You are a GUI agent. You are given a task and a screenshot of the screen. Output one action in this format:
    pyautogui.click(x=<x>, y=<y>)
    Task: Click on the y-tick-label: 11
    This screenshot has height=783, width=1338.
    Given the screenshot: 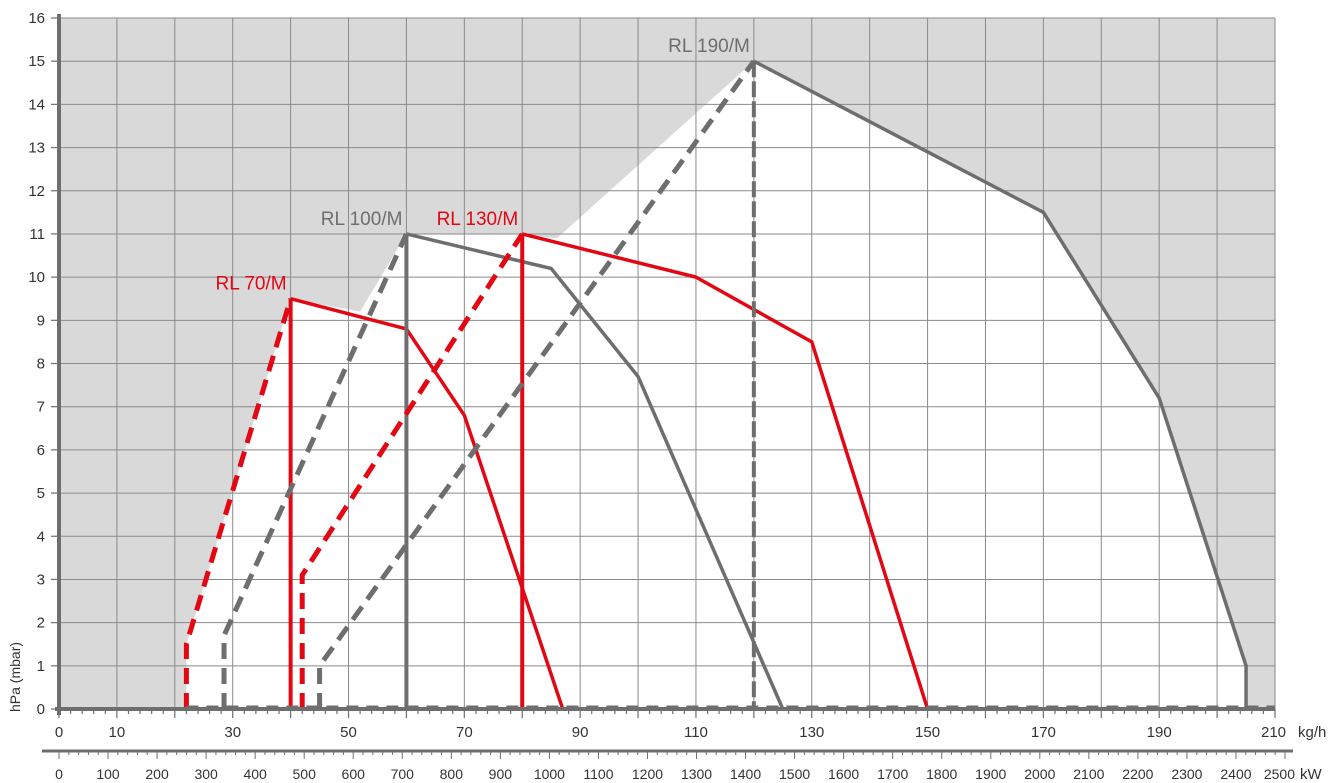 What is the action you would take?
    pyautogui.click(x=37, y=234)
    